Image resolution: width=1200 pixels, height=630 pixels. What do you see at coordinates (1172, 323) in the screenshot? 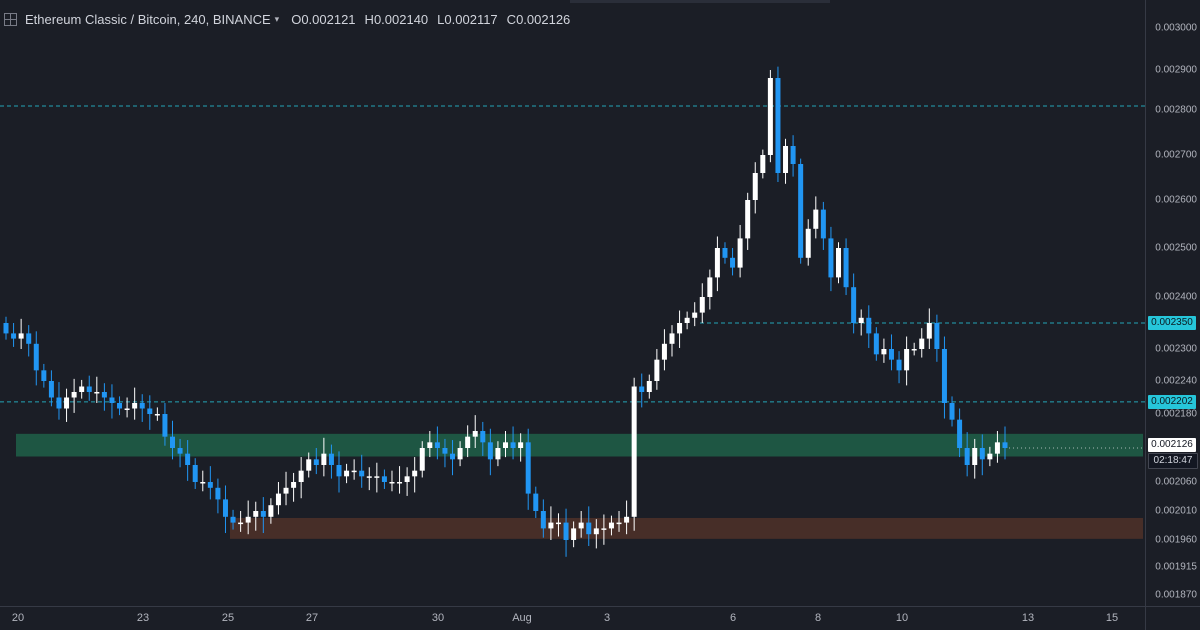
I see `price-tag: 0.002350` at bounding box center [1172, 323].